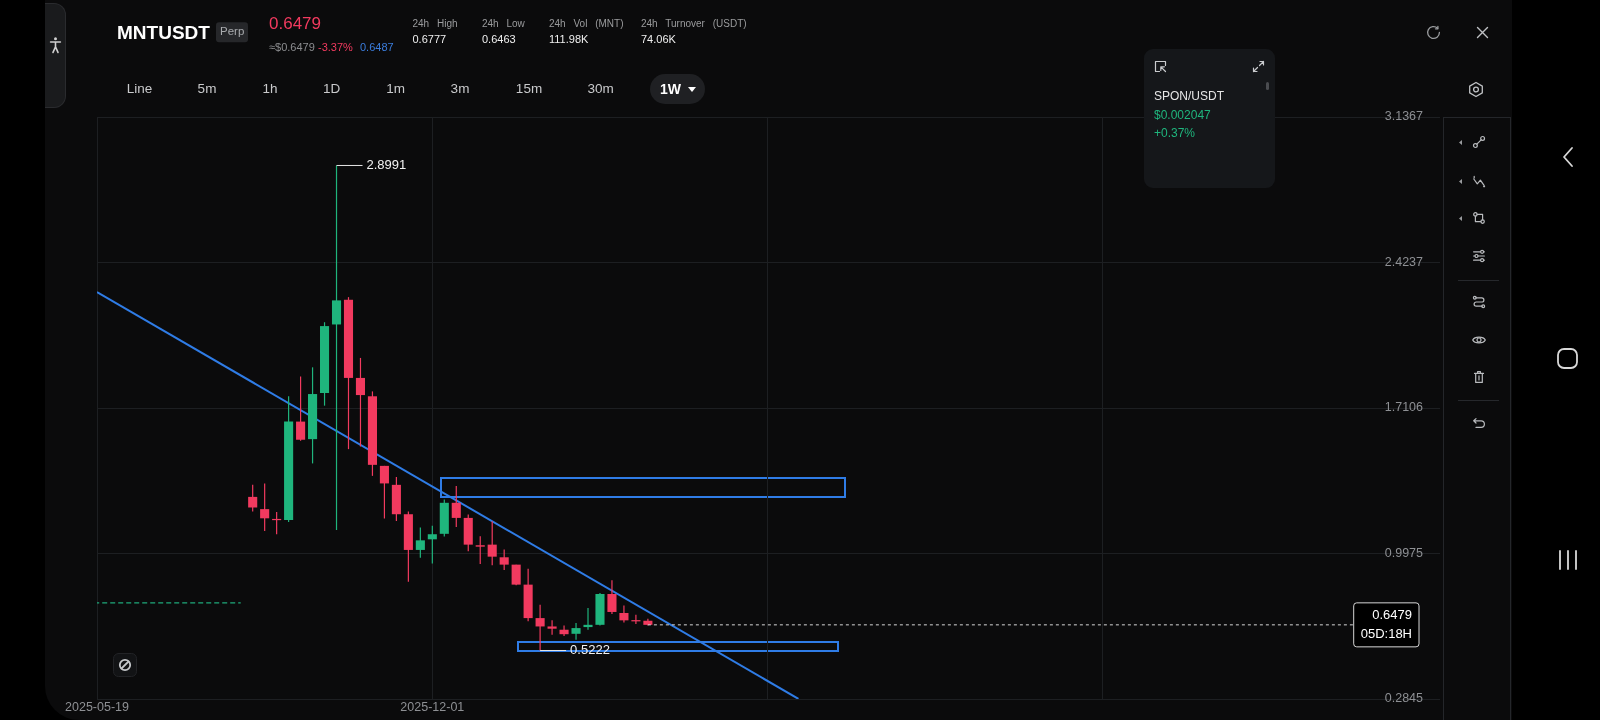  I want to click on text: 0.6479, so click(295, 23).